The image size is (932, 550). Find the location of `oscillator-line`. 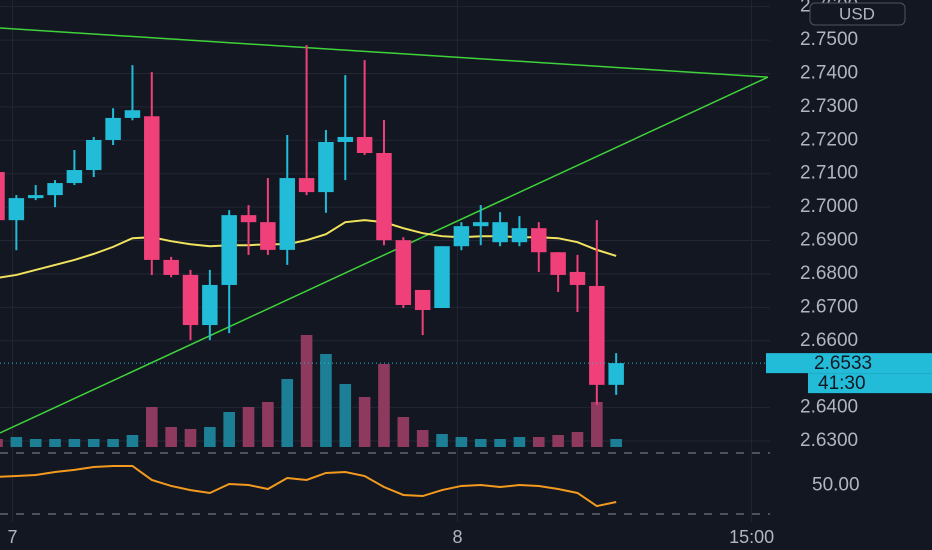

oscillator-line is located at coordinates (308, 486).